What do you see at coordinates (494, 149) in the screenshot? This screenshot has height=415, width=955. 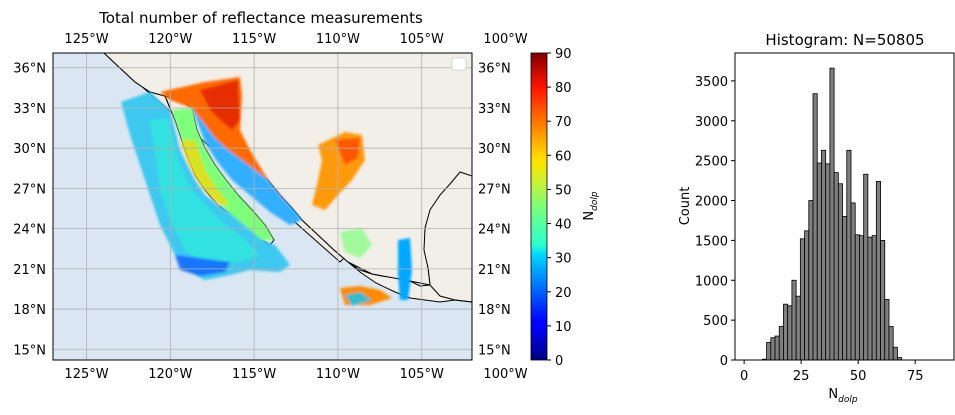 I see `map-y-tick-label-right: 30°N` at bounding box center [494, 149].